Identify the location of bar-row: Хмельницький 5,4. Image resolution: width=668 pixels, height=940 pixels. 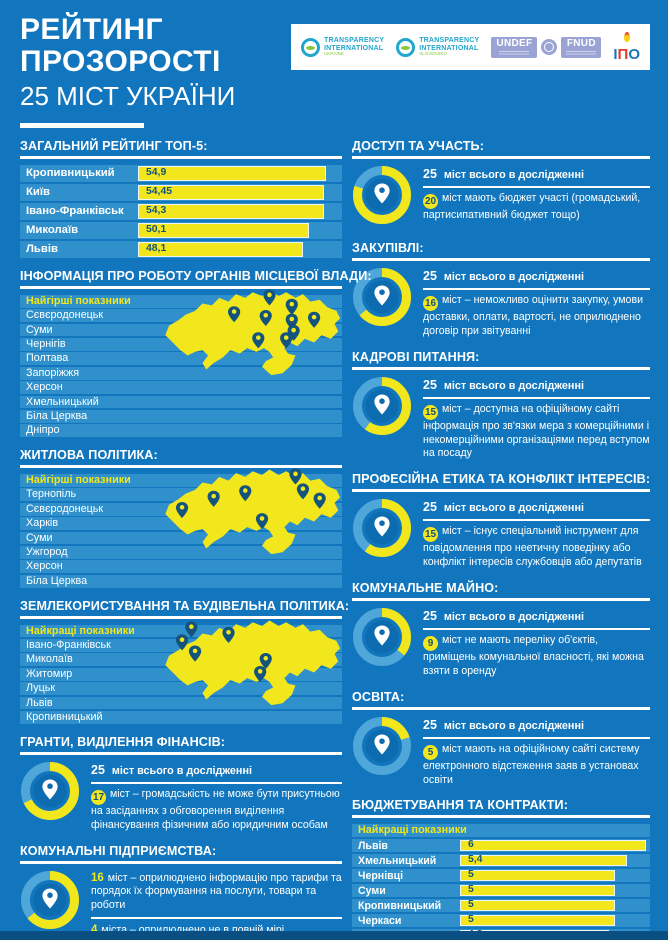
(501, 860).